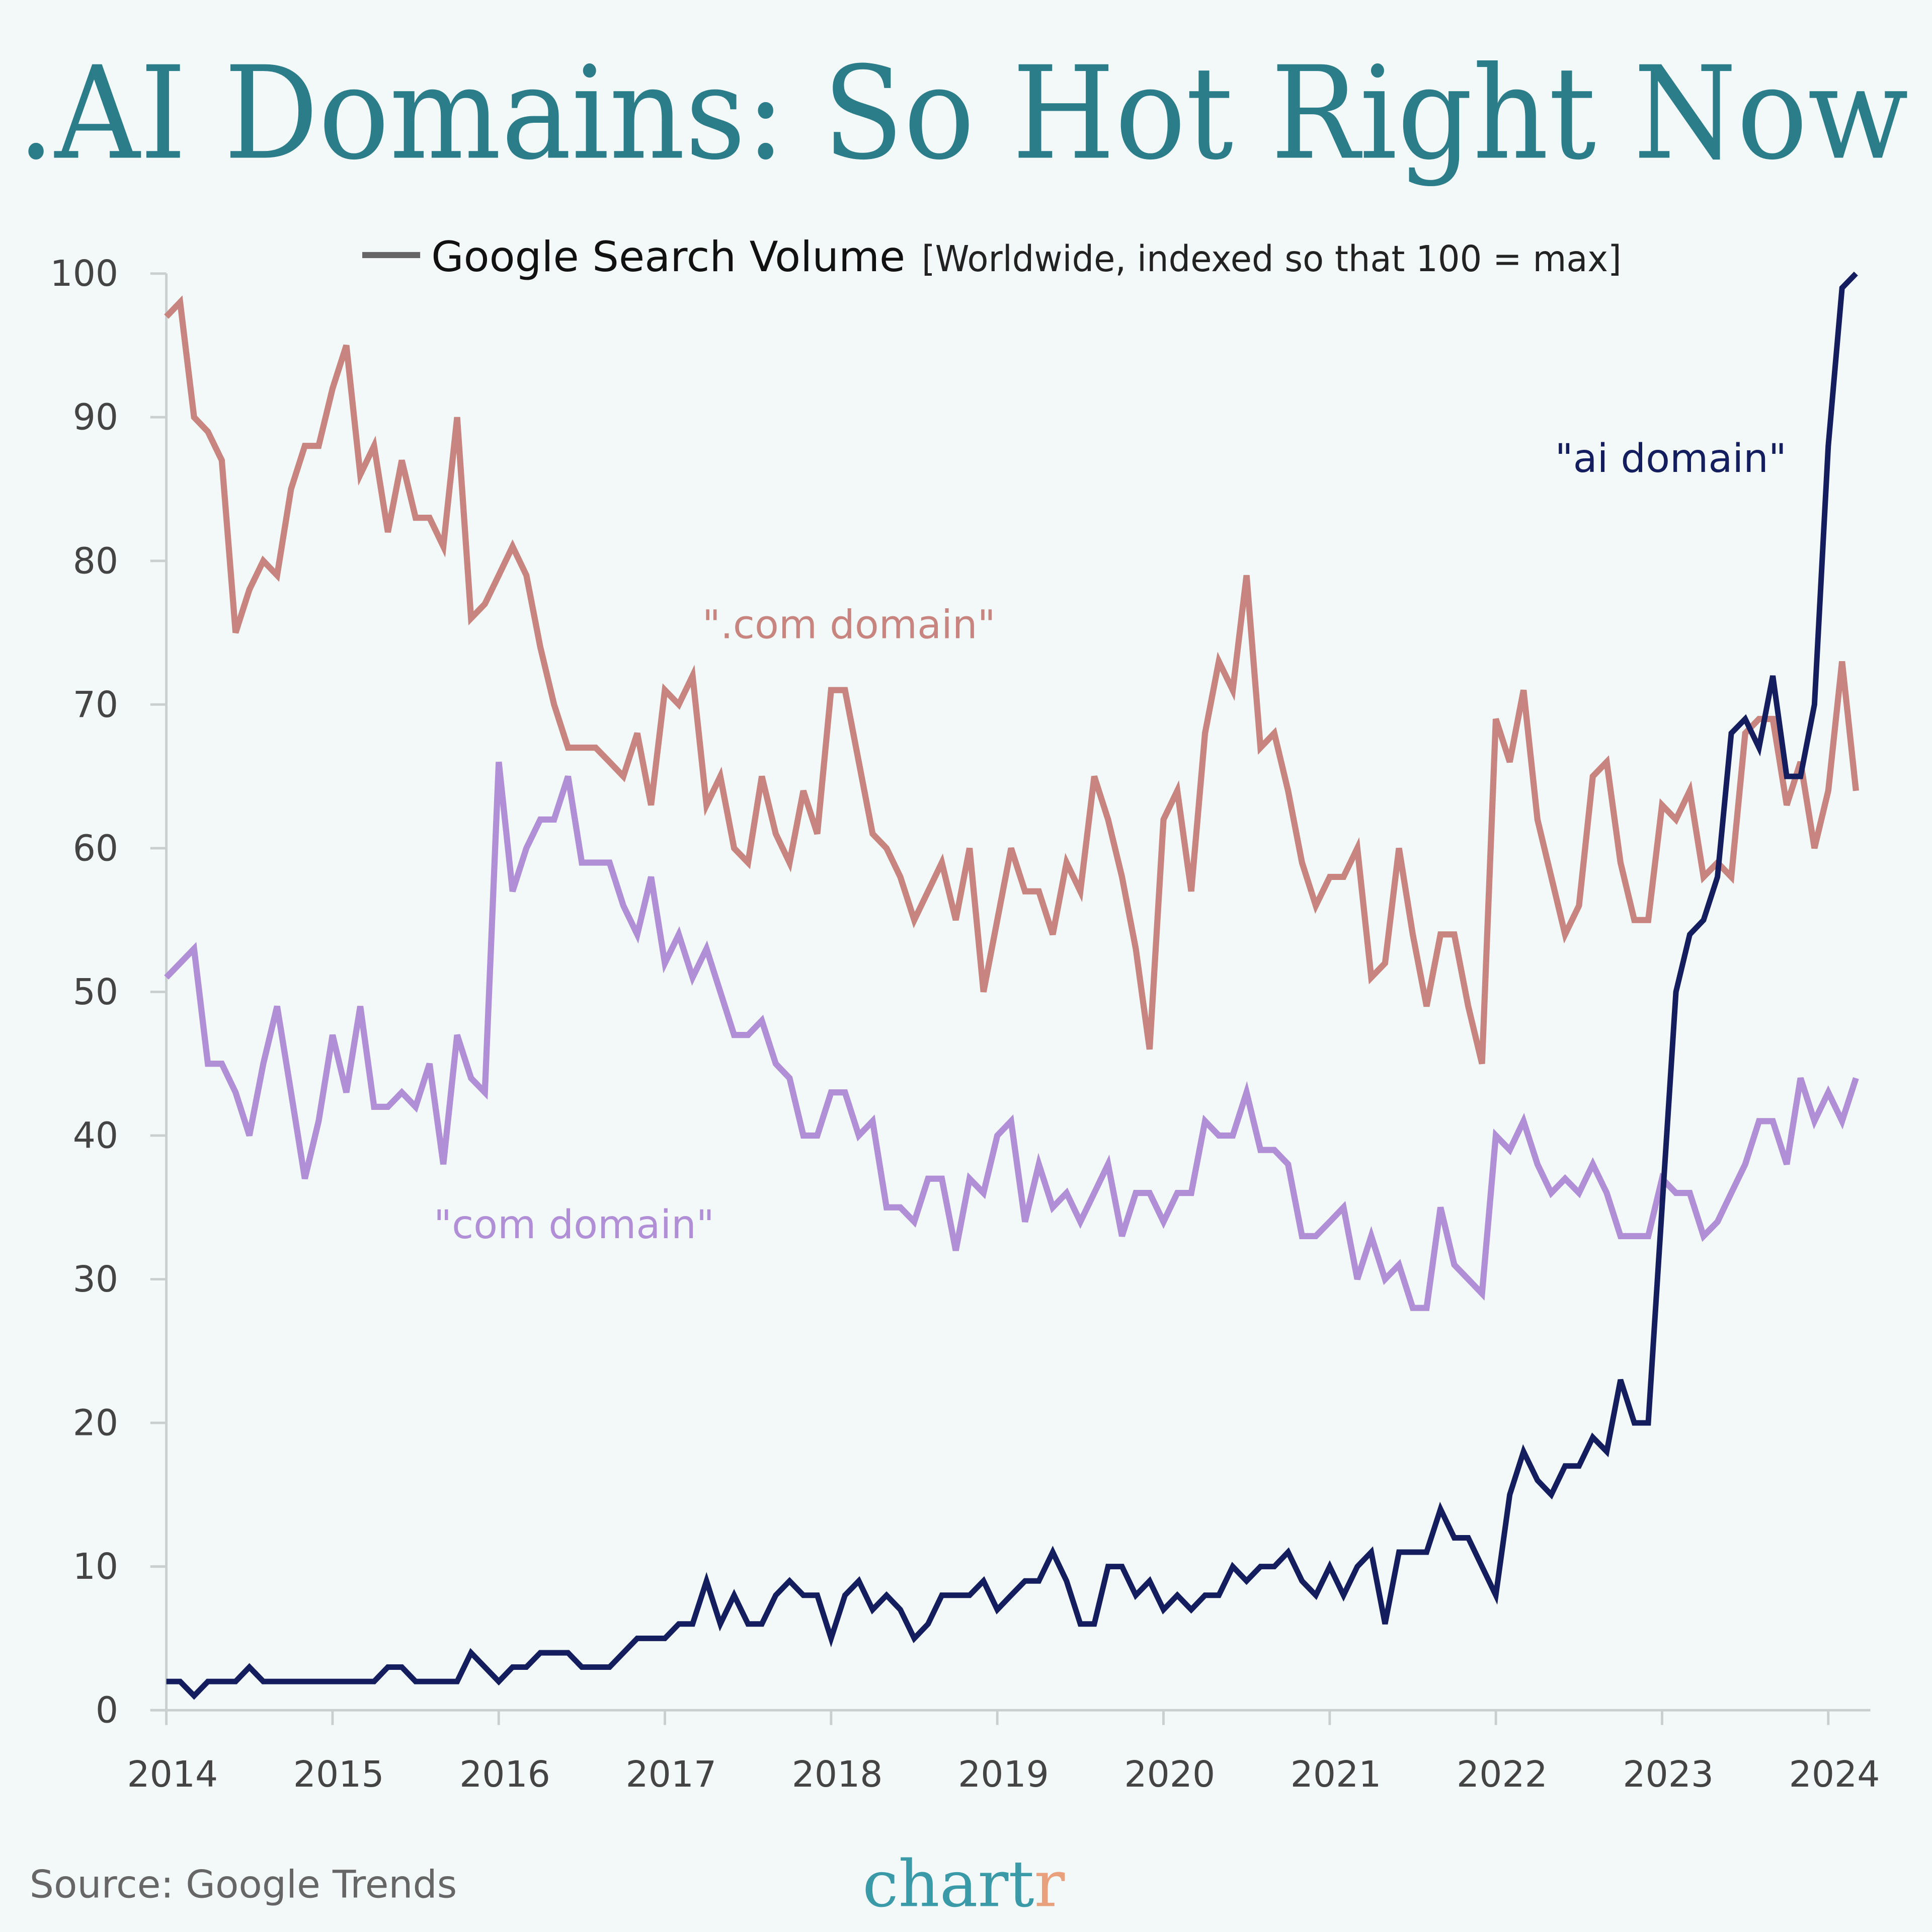  I want to click on y-tick-label: 10, so click(96, 1566).